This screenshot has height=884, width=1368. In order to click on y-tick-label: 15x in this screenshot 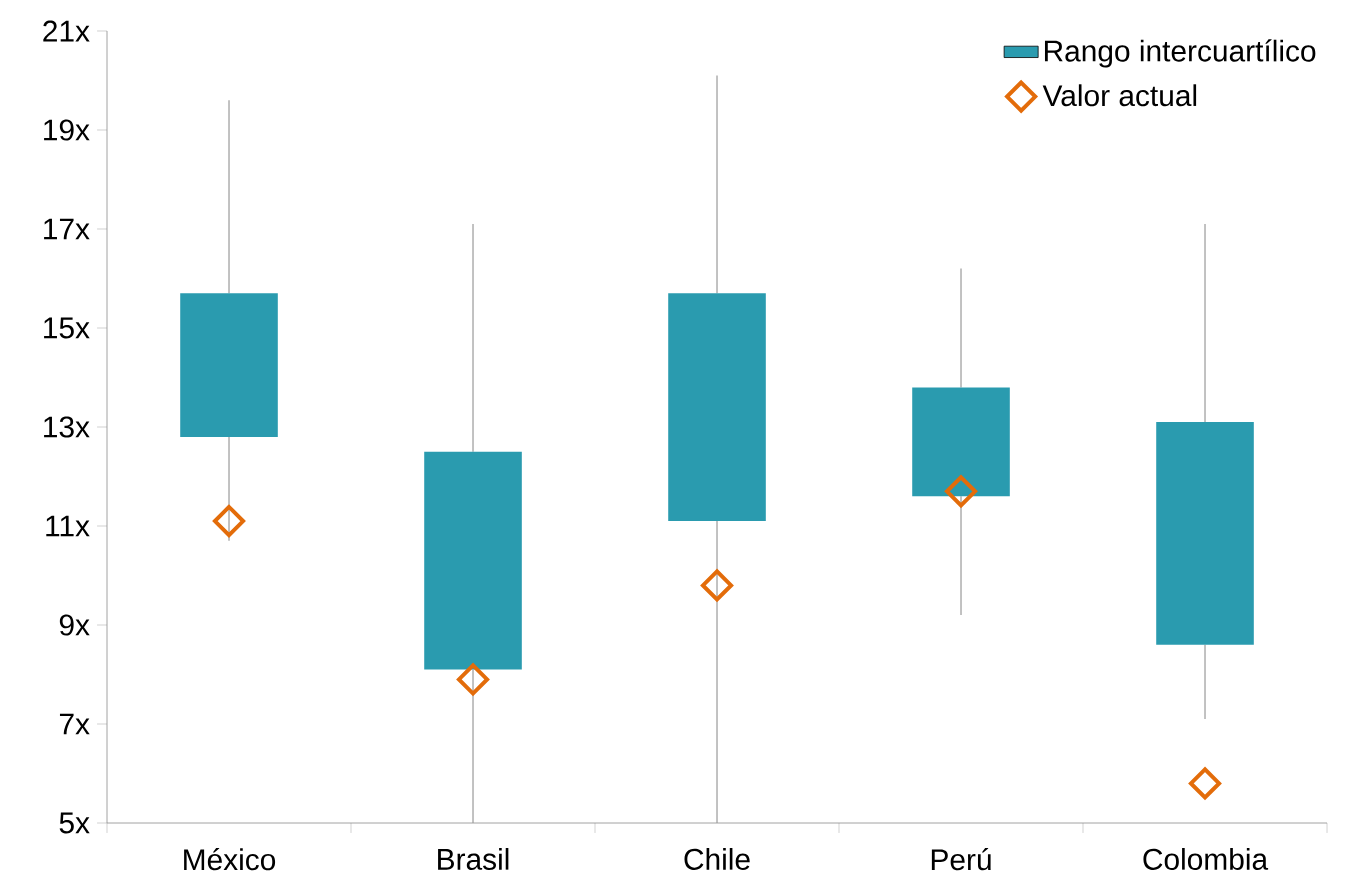, I will do `click(67, 328)`.